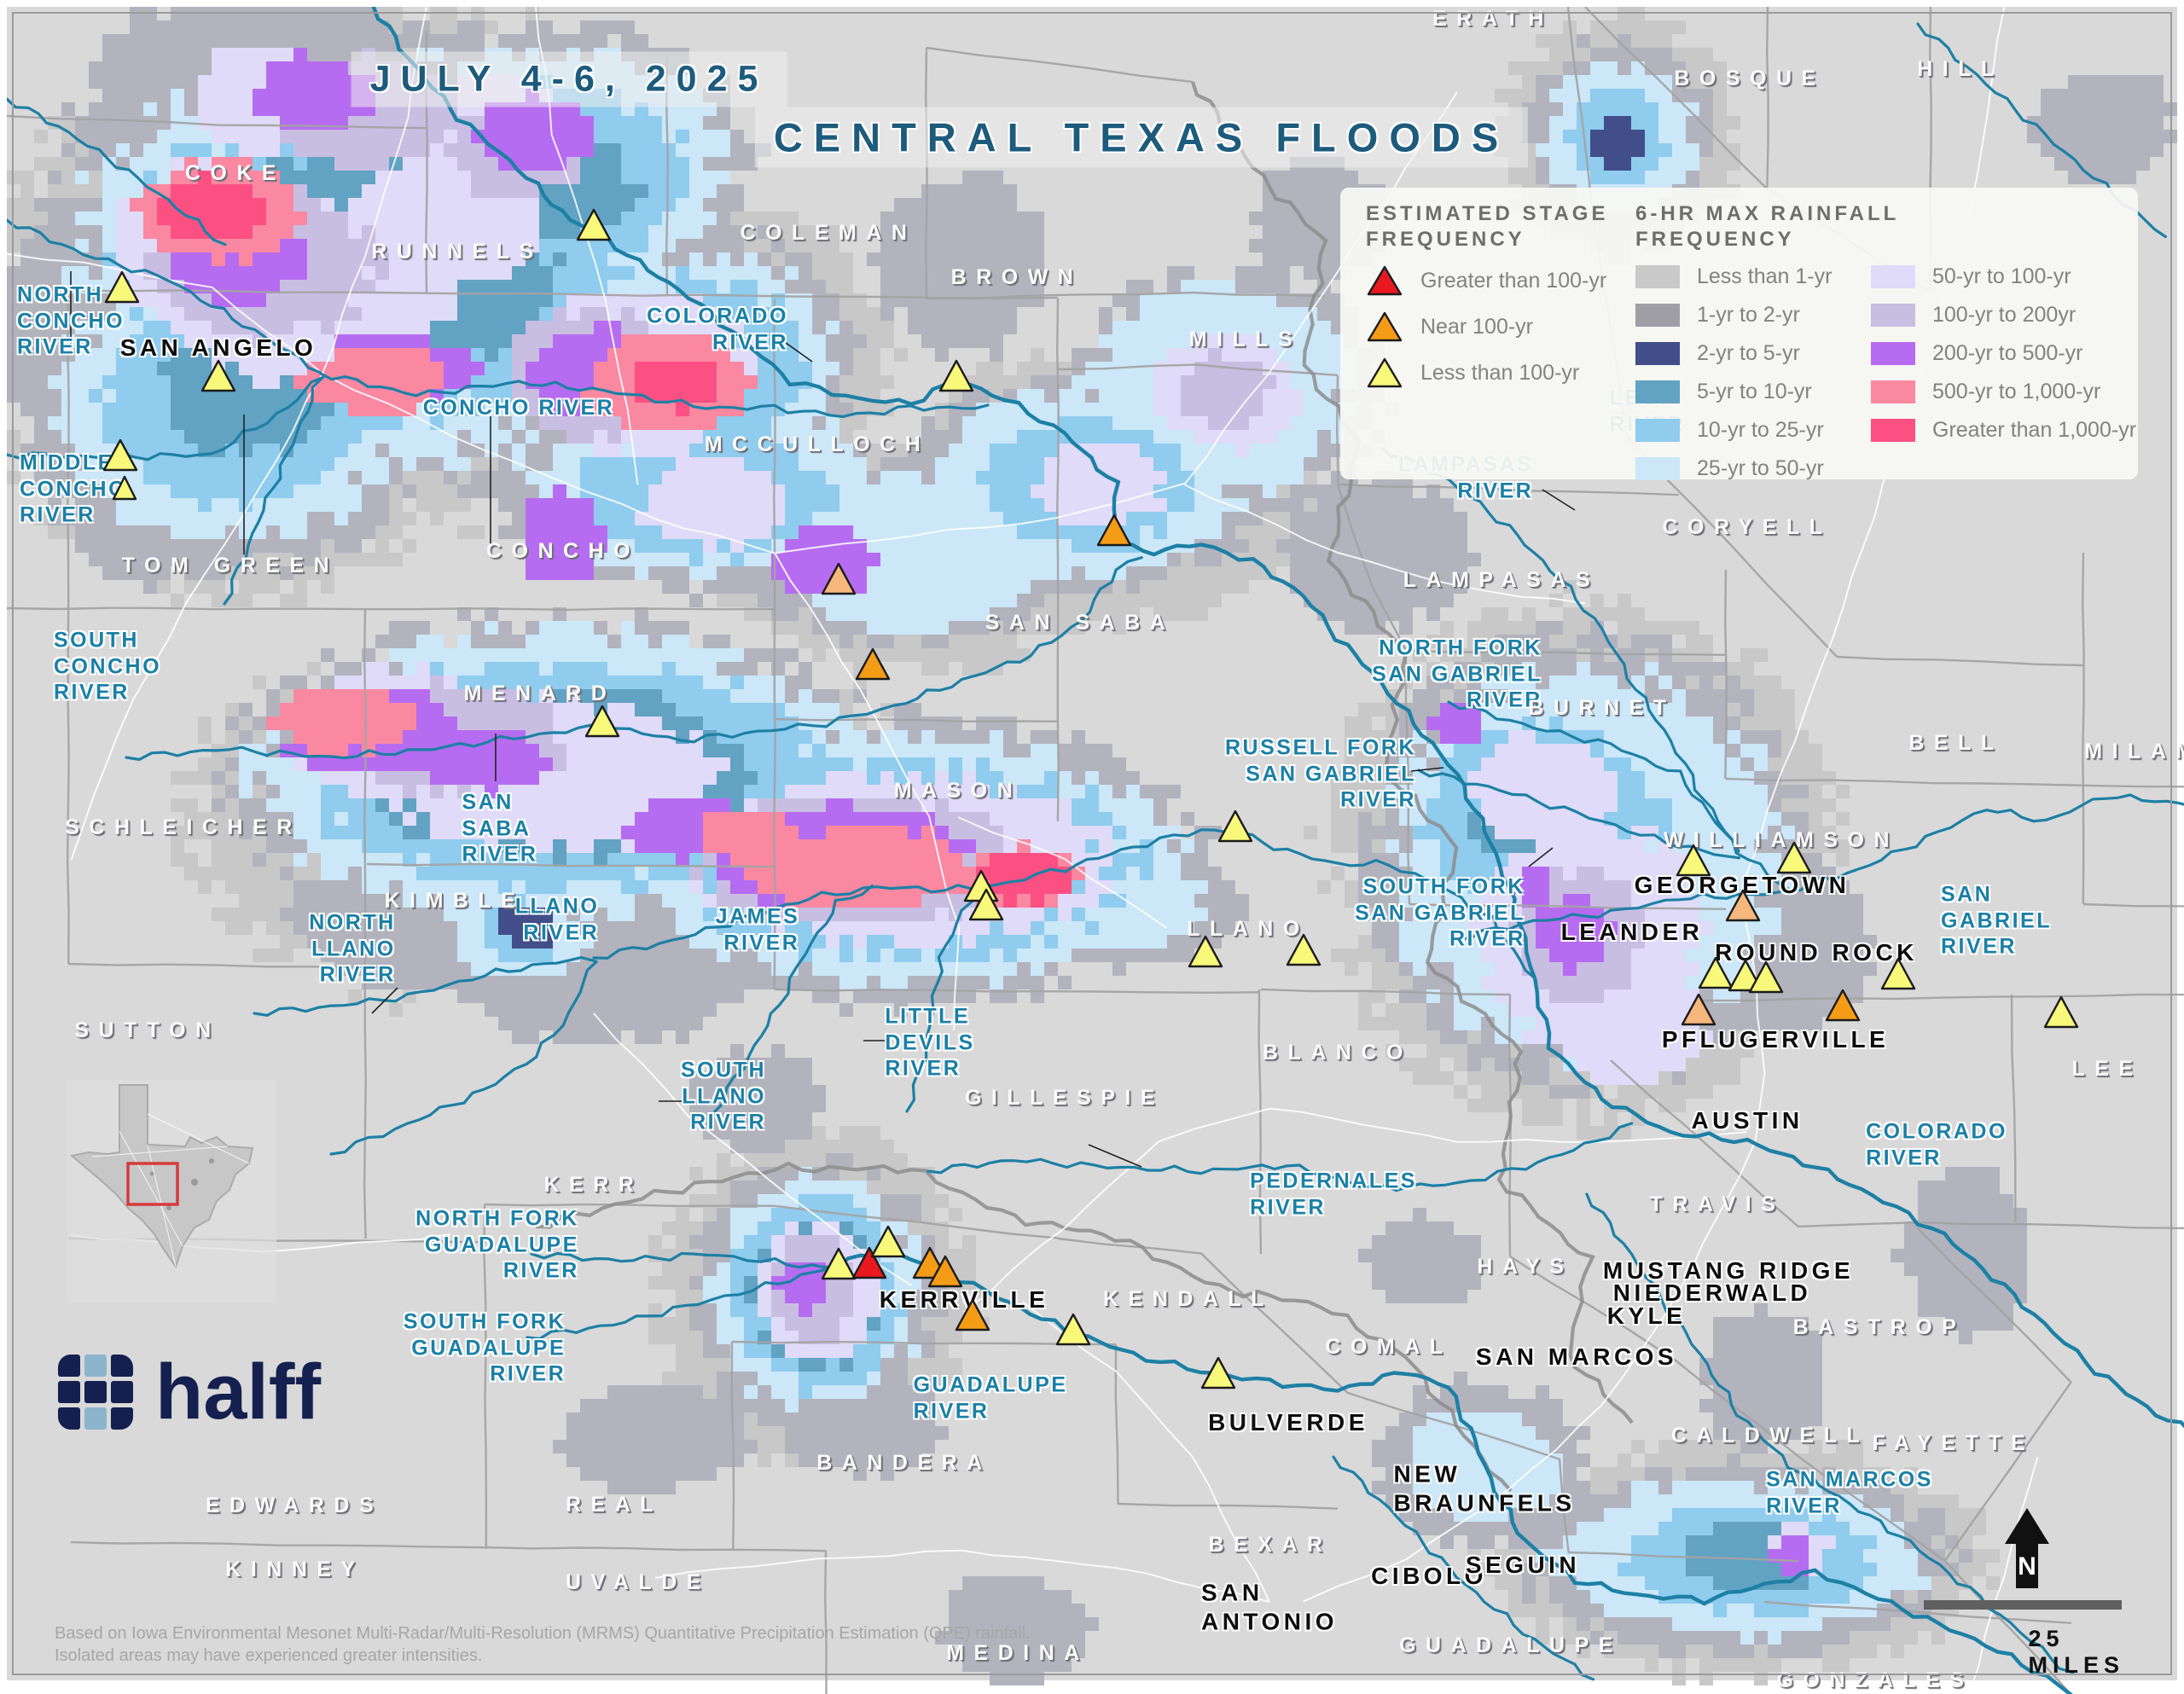 The image size is (2184, 1694). What do you see at coordinates (1389, 1347) in the screenshot?
I see `county-label: COMAL` at bounding box center [1389, 1347].